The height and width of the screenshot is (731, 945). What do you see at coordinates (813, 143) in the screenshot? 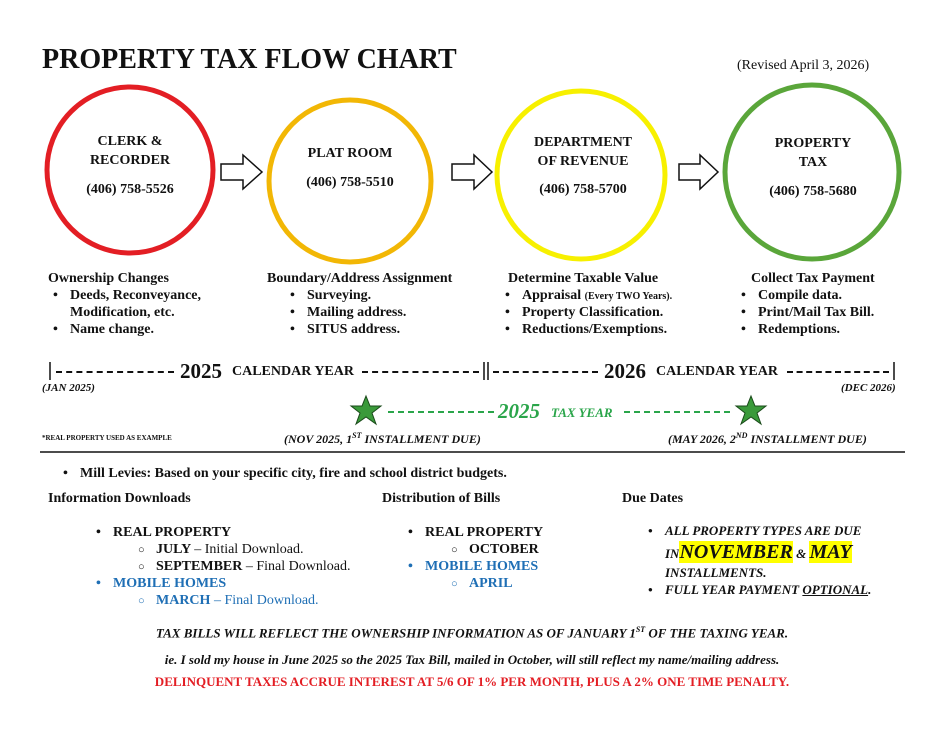
I see `step-name: PROPERTY` at bounding box center [813, 143].